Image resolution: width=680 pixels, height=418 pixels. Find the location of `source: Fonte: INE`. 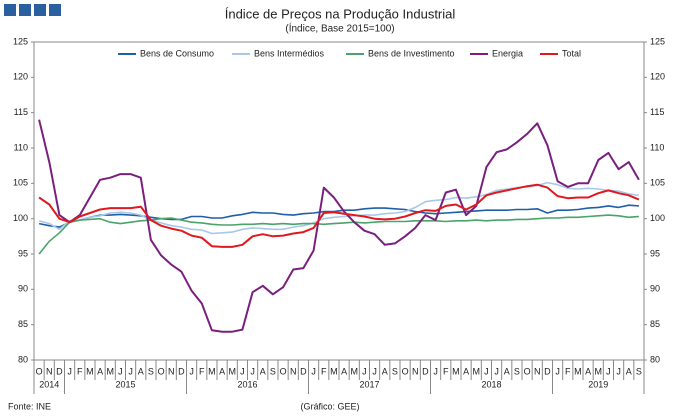

source: Fonte: INE is located at coordinates (29, 406).